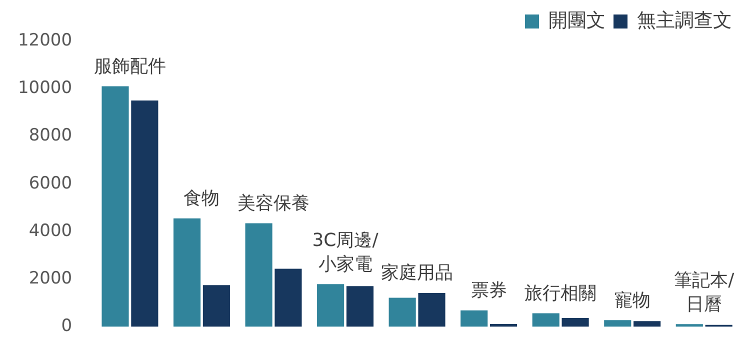 Image resolution: width=748 pixels, height=351 pixels. Describe the element at coordinates (274, 203) in the screenshot. I see `x-tick-label: 美容保養` at that location.